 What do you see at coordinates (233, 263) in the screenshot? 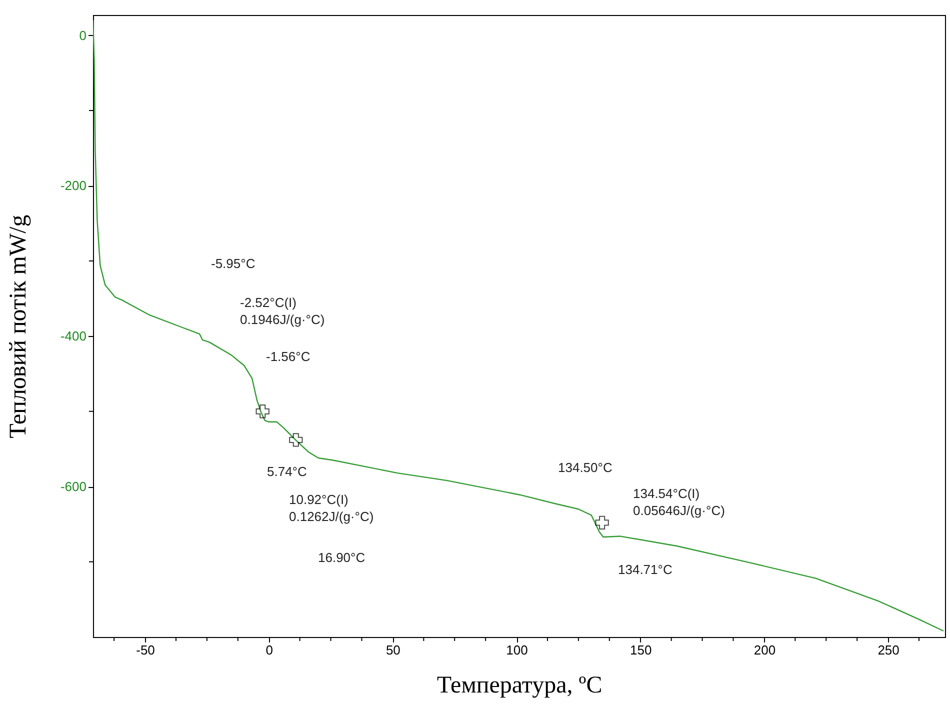
I see `annotation: -5.95°C` at bounding box center [233, 263].